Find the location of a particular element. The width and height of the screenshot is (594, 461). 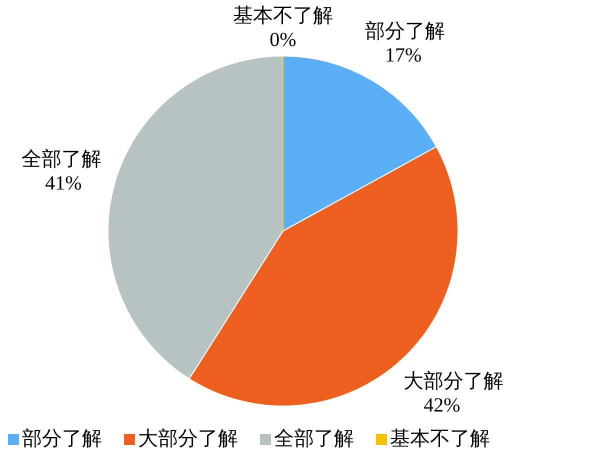

data-label: 41% is located at coordinates (63, 183).